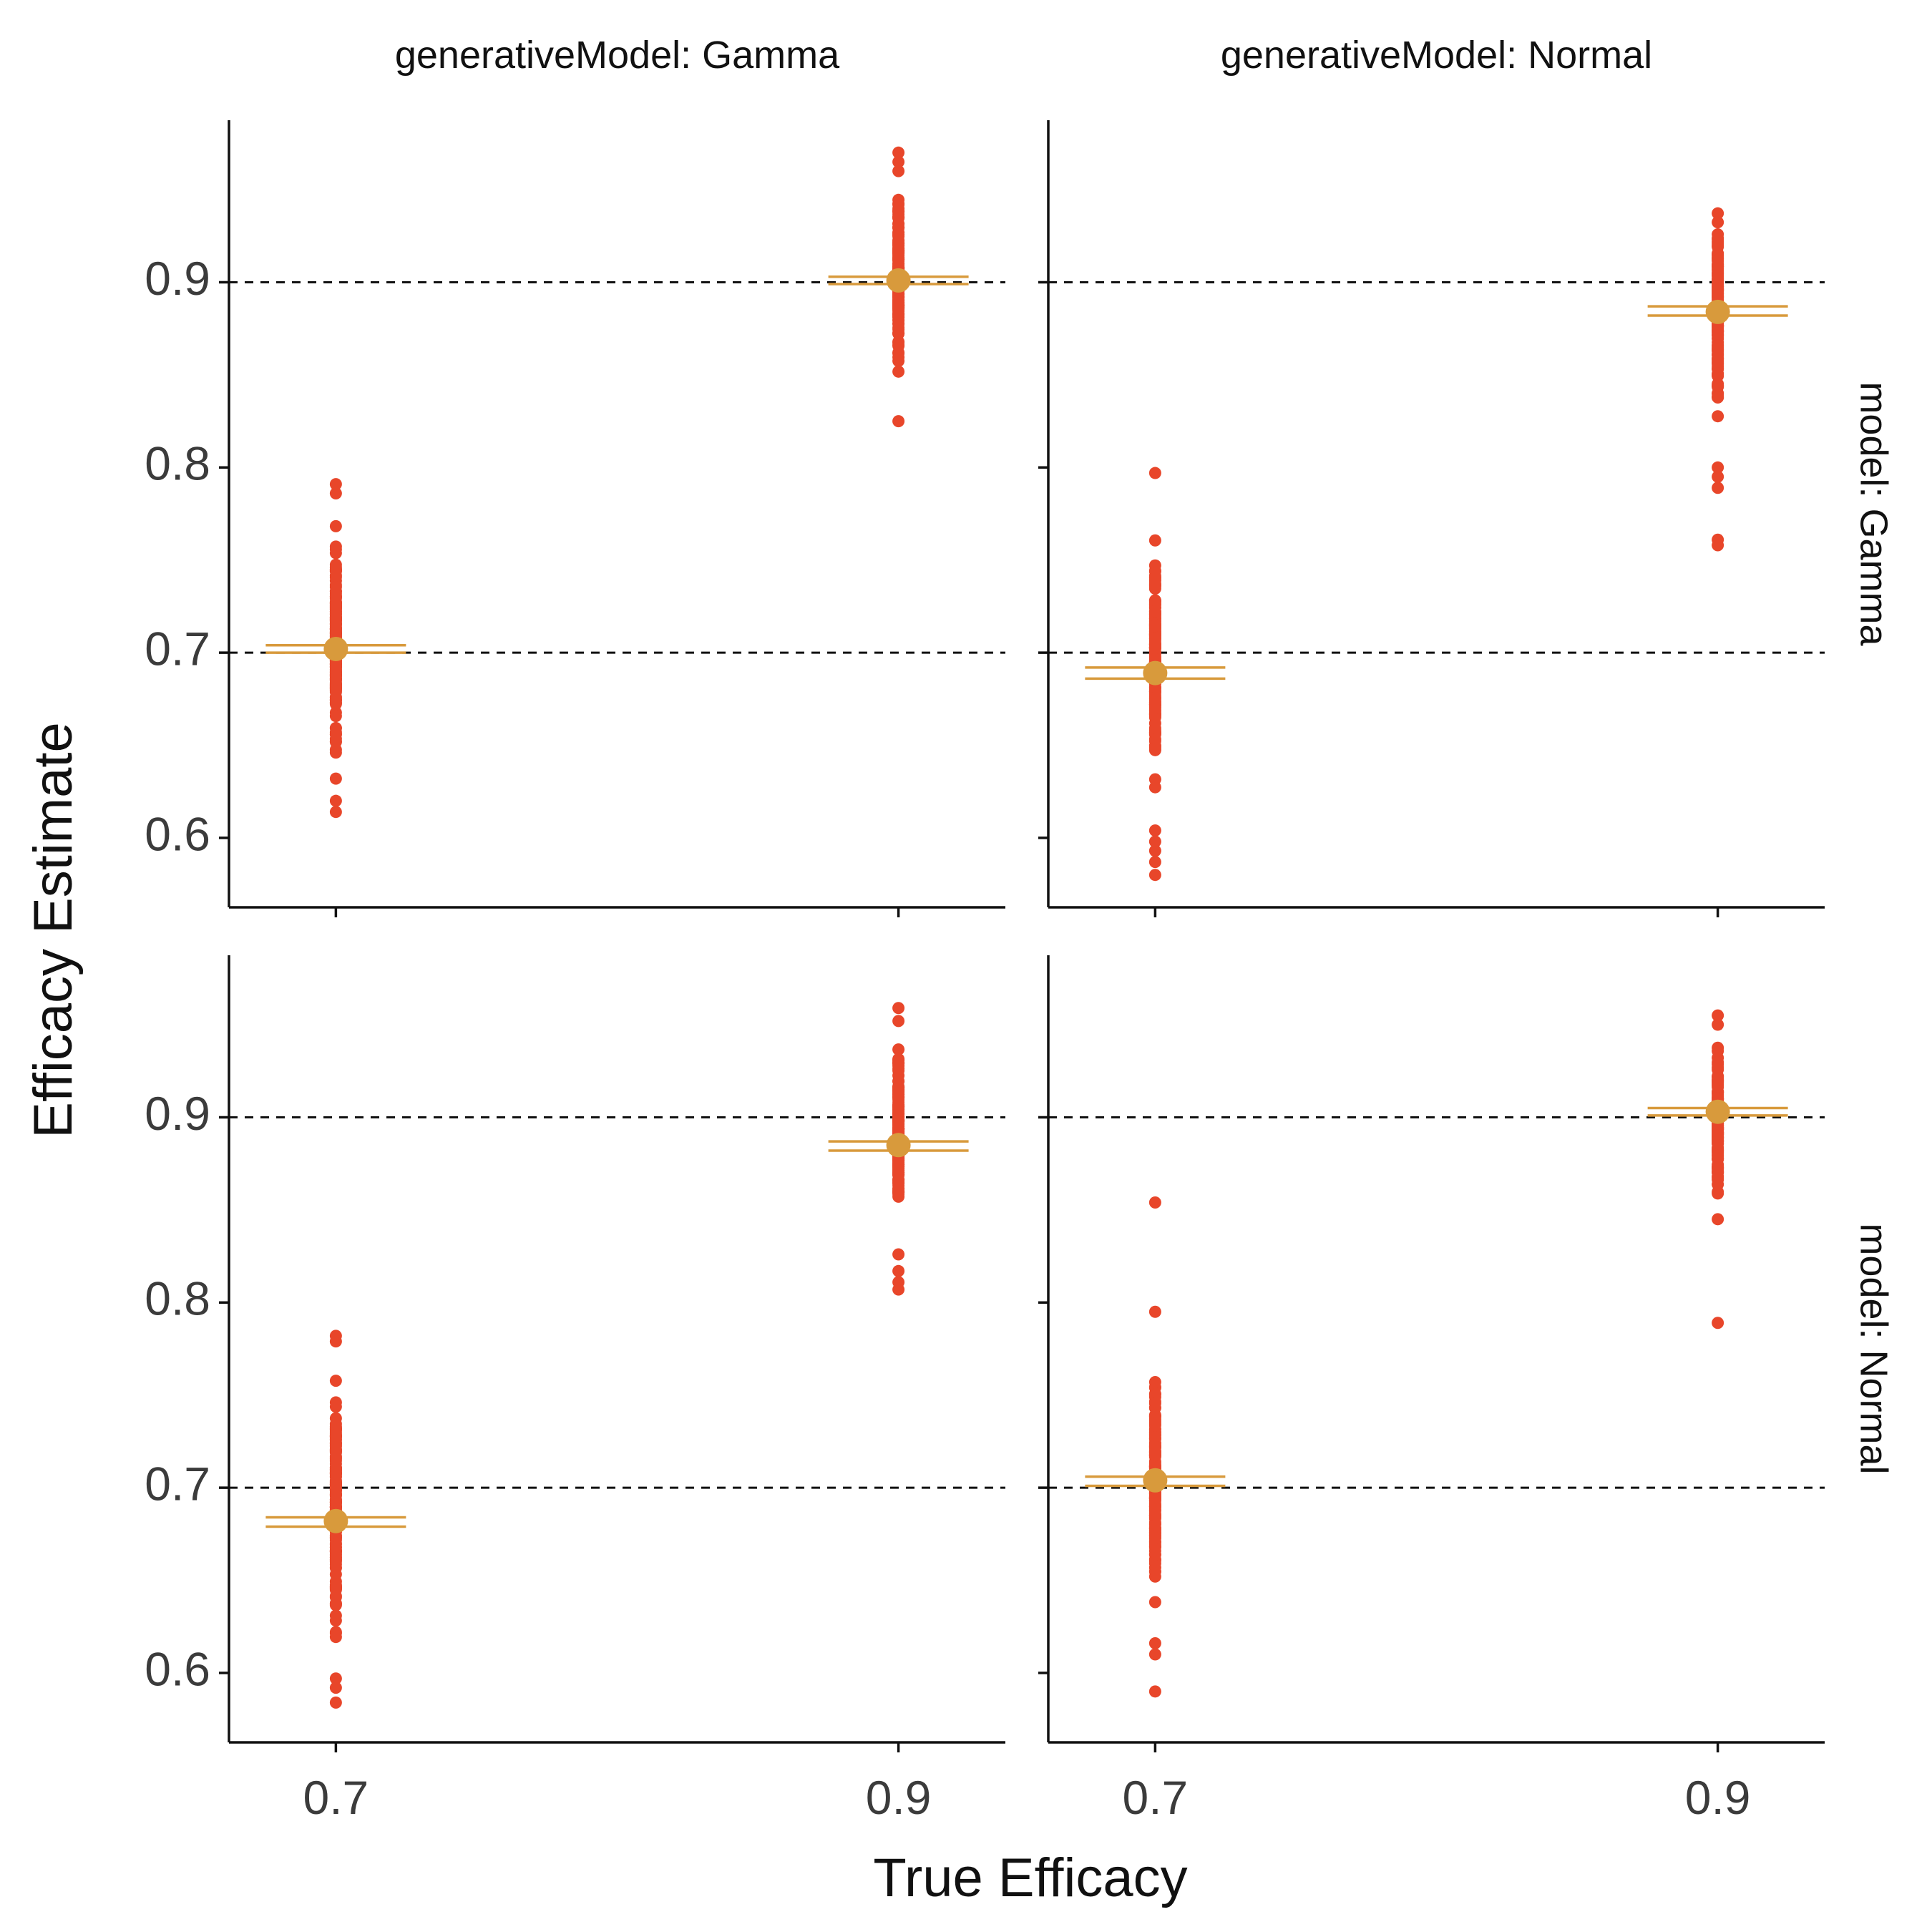  I want to click on y-tick-label: 0.9, so click(177, 1113).